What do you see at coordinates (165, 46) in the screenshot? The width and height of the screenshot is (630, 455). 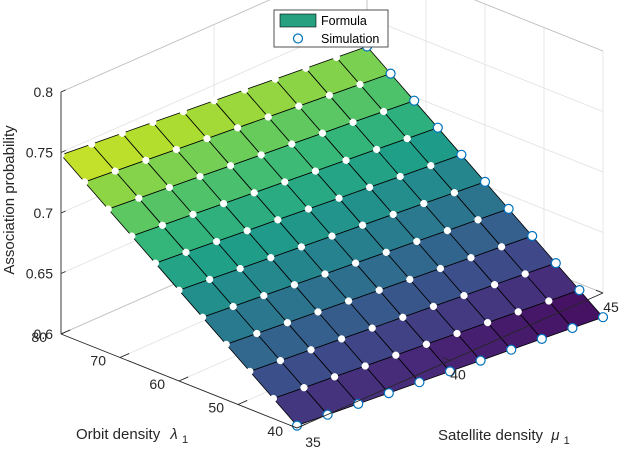 I see `box-edge-back-top` at bounding box center [165, 46].